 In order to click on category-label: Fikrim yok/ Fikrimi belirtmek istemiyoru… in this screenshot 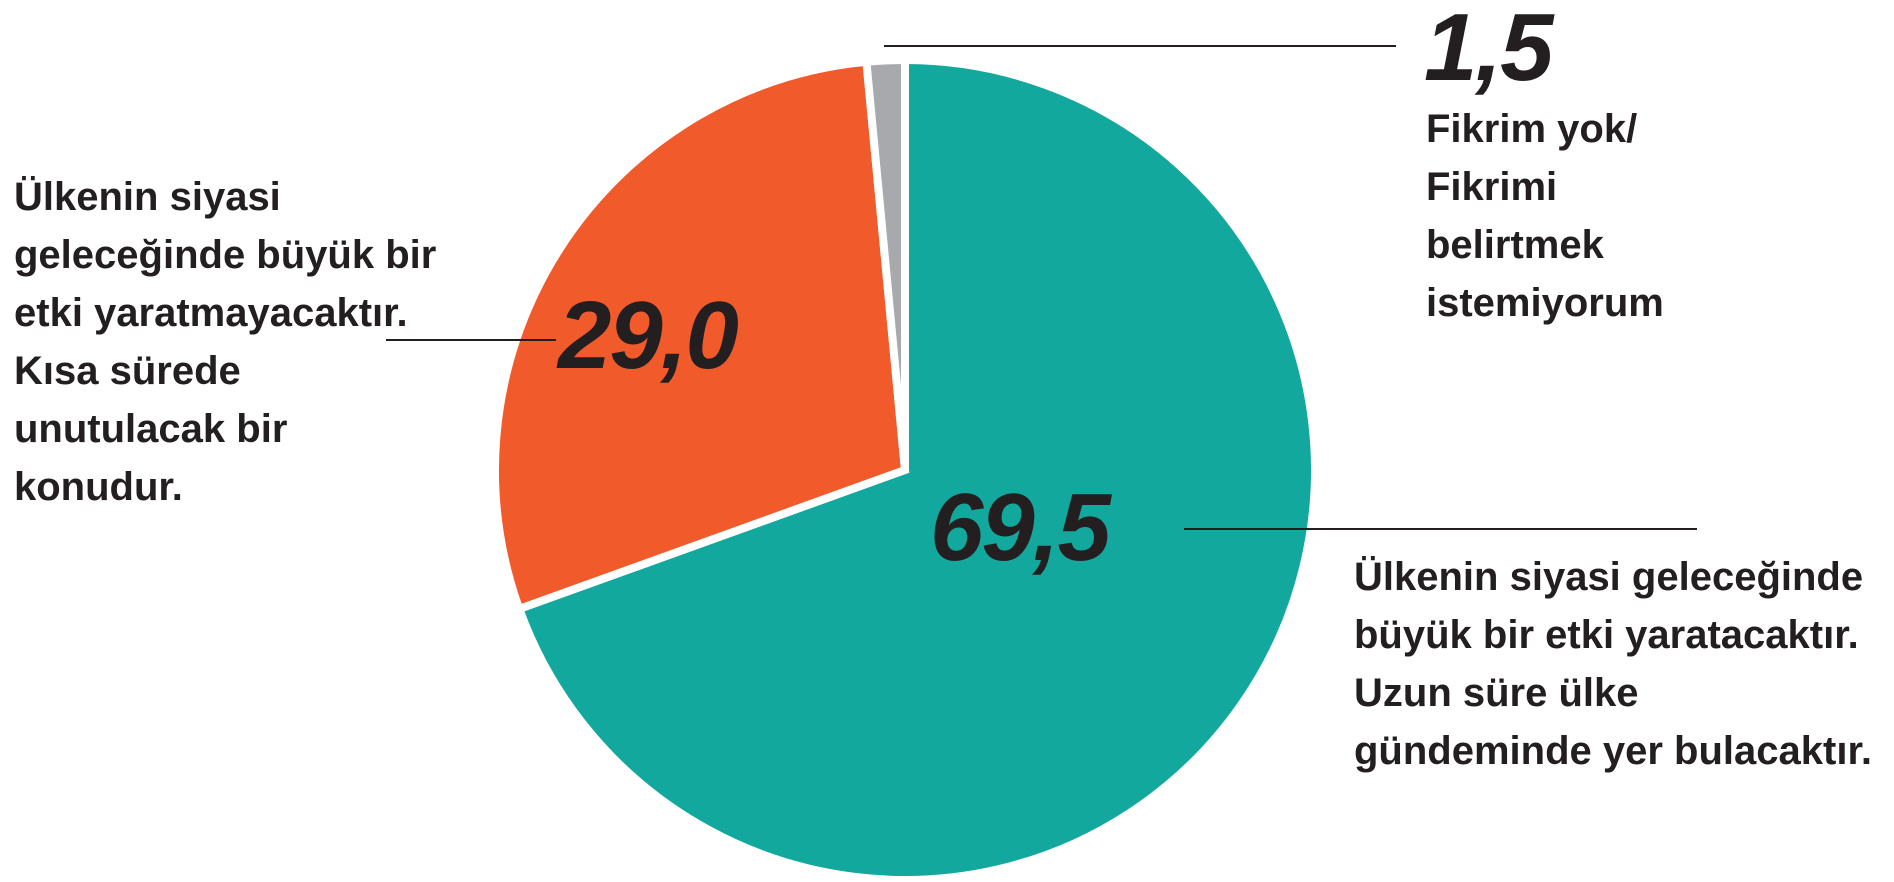, I will do `click(1545, 216)`.